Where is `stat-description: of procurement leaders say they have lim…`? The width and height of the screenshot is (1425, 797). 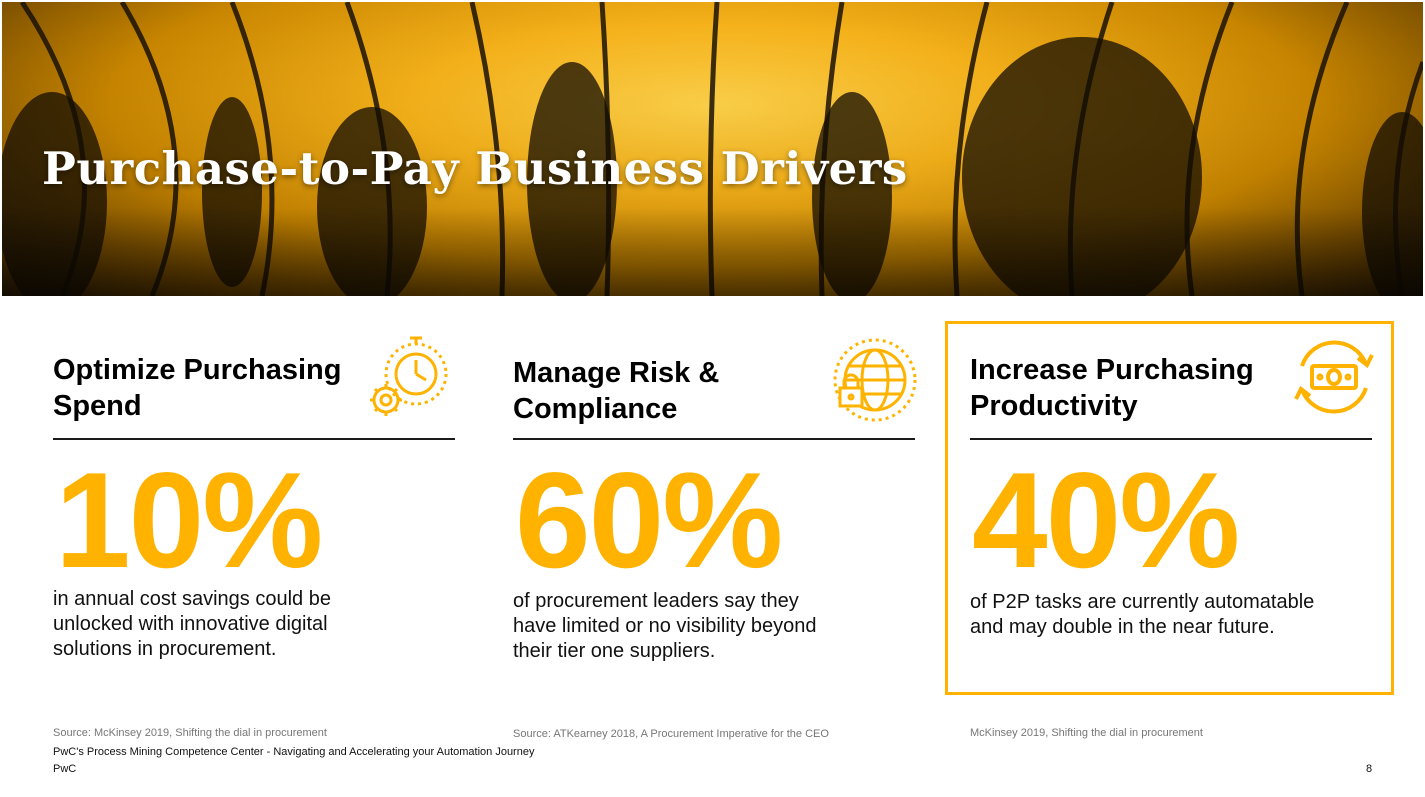 stat-description: of procurement leaders say they have lim… is located at coordinates (665, 626).